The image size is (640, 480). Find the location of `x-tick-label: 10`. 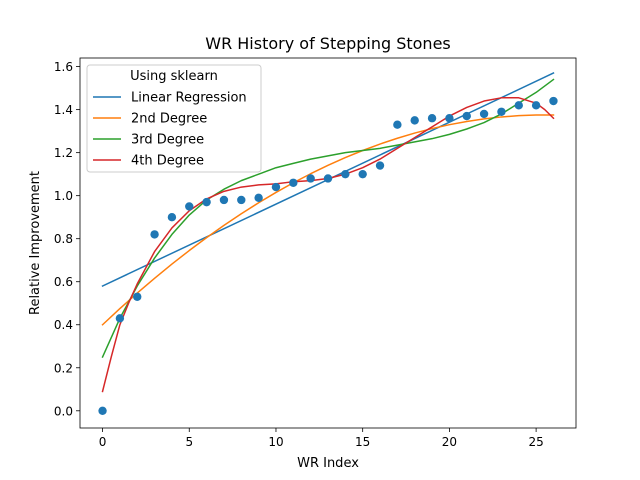

x-tick-label: 10 is located at coordinates (275, 442).